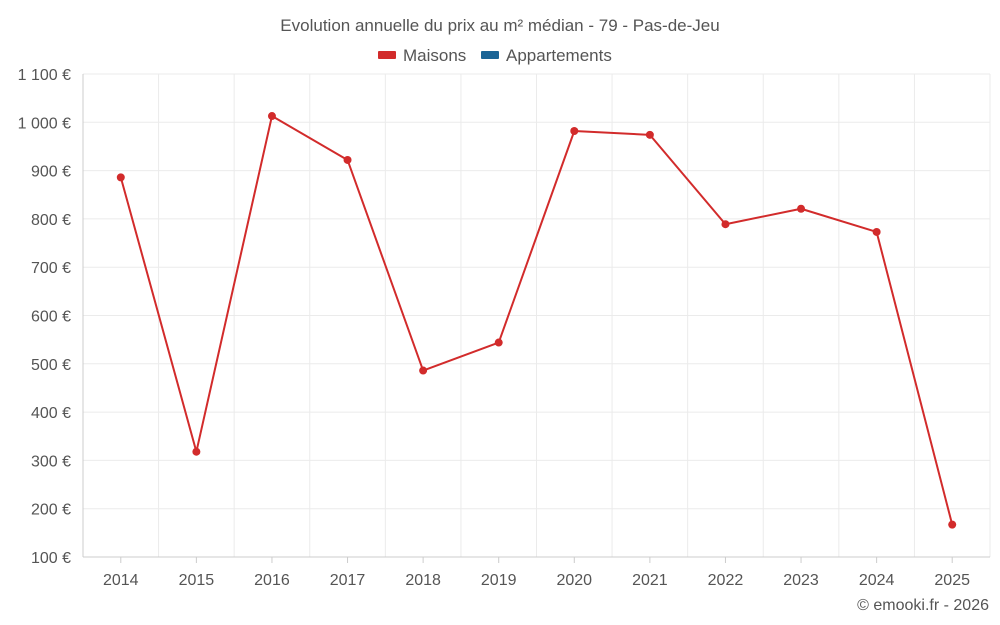  Describe the element at coordinates (490, 55) in the screenshot. I see `legend-swatch-appartements` at that location.